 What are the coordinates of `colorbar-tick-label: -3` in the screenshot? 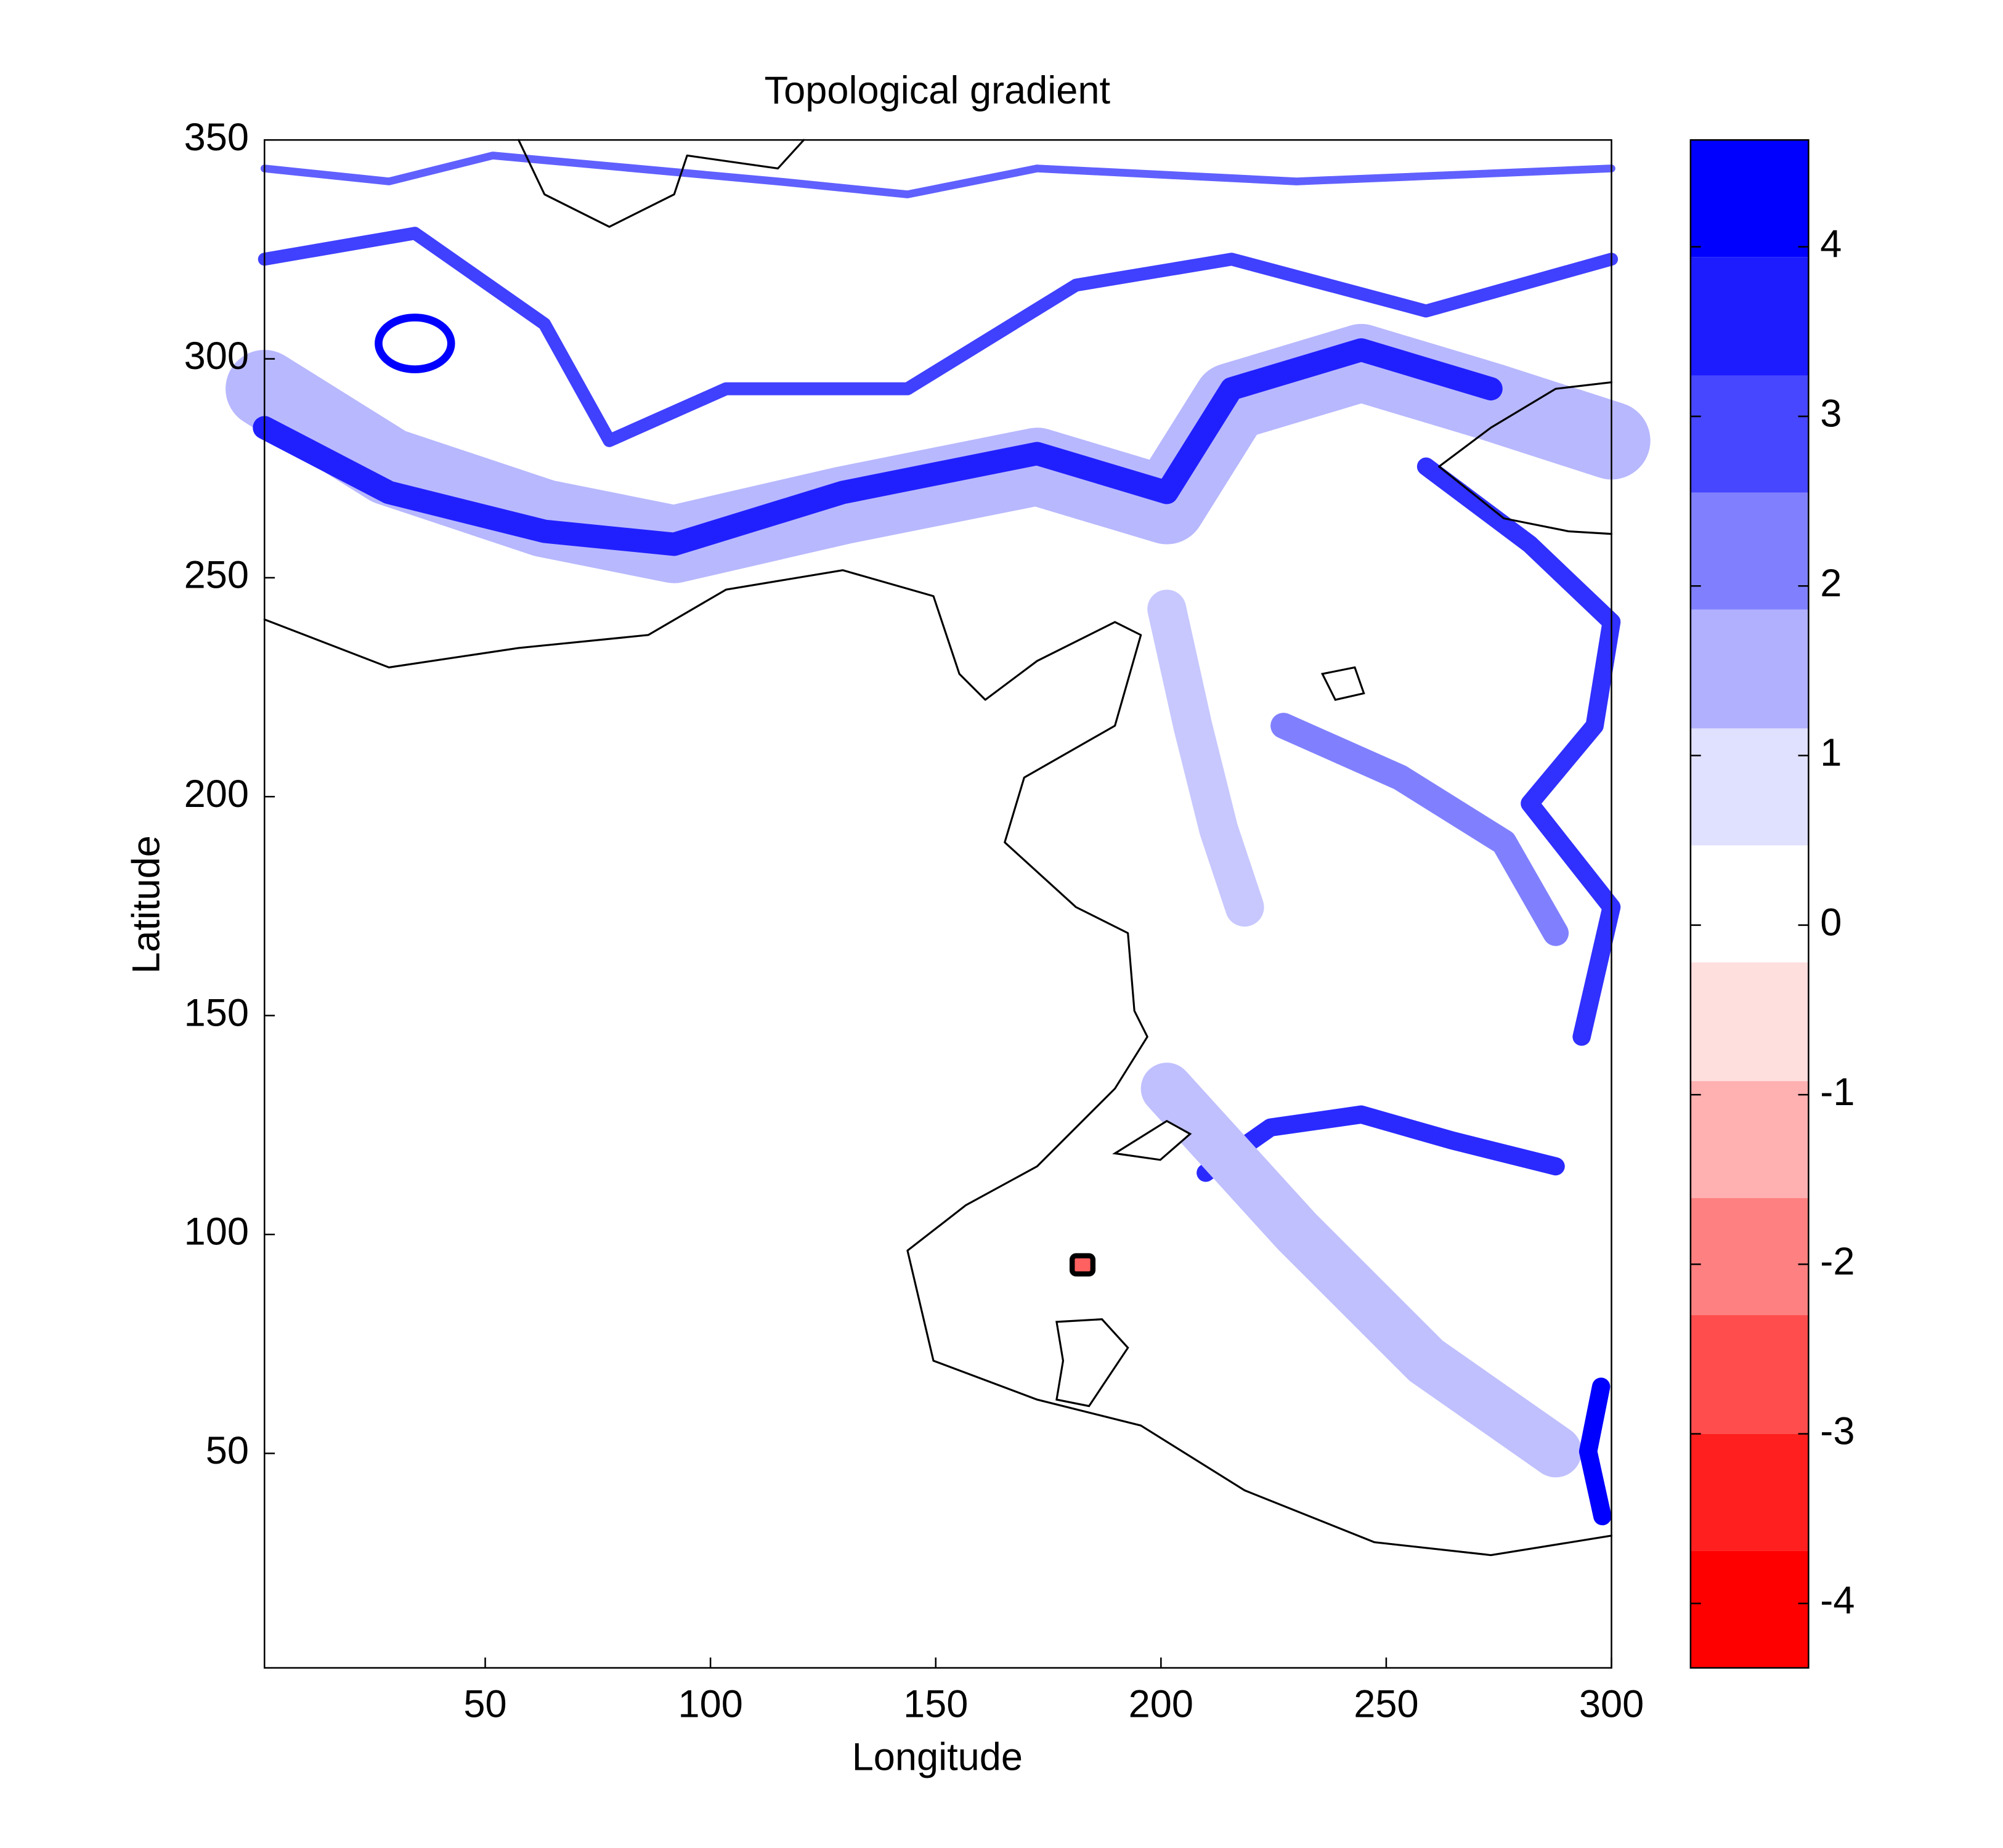 It's located at (1837, 1431).